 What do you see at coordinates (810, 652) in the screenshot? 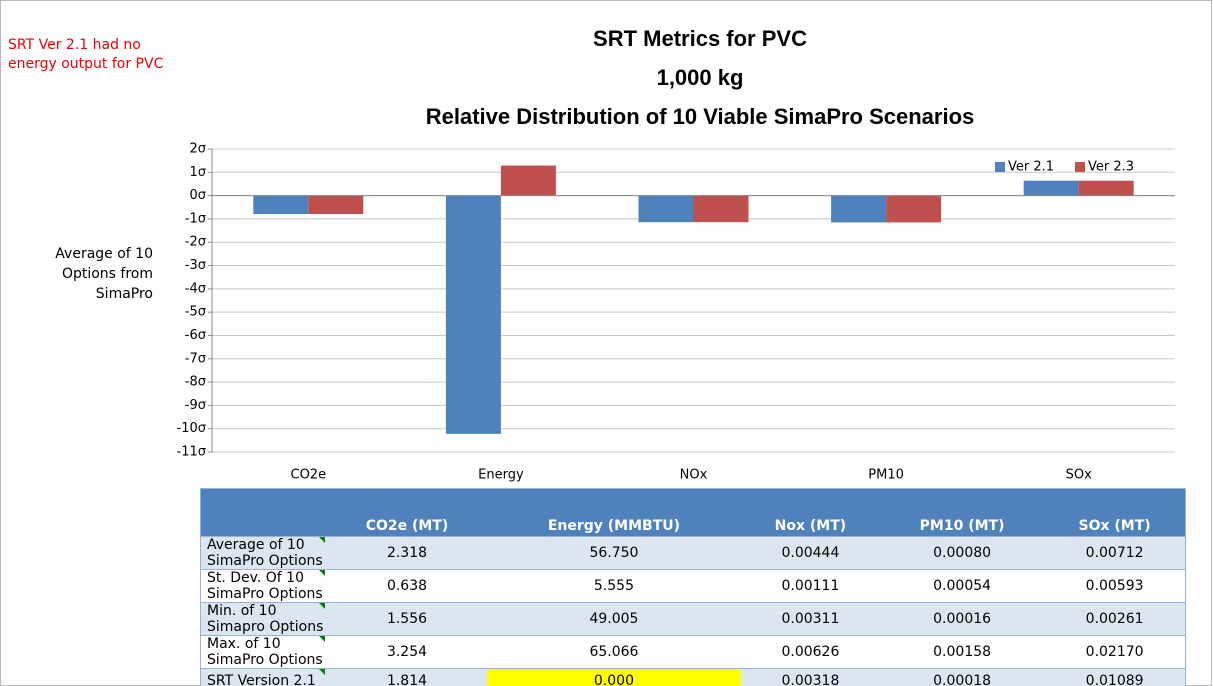
I see `table-cell: 0.00626` at bounding box center [810, 652].